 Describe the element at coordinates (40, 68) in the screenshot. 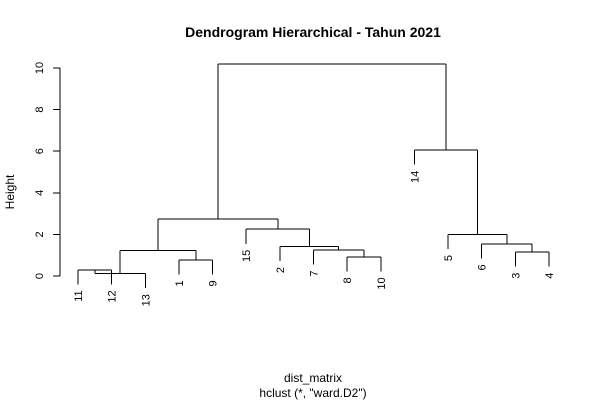

I see `y-tick-label: 10` at that location.